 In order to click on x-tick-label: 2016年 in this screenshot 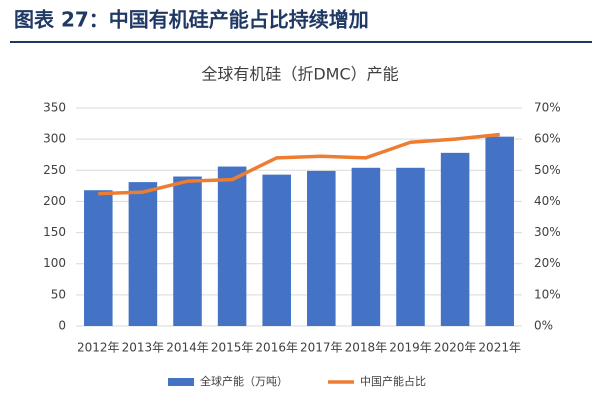, I will do `click(276, 348)`.